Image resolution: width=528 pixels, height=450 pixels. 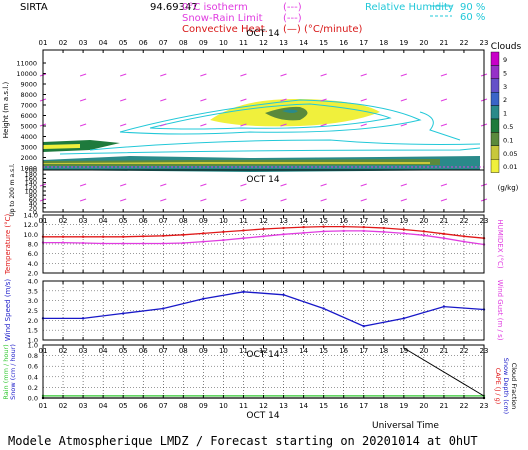 What do you see at coordinates (423, 221) in the screenshot?
I see `hour-tick-label-temp: 20` at bounding box center [423, 221].